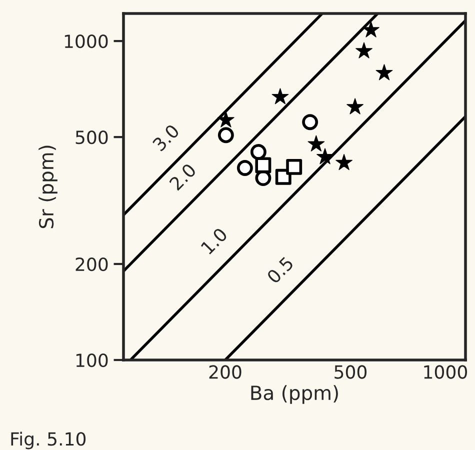  I want to click on x-tick-label: 200, so click(225, 372).